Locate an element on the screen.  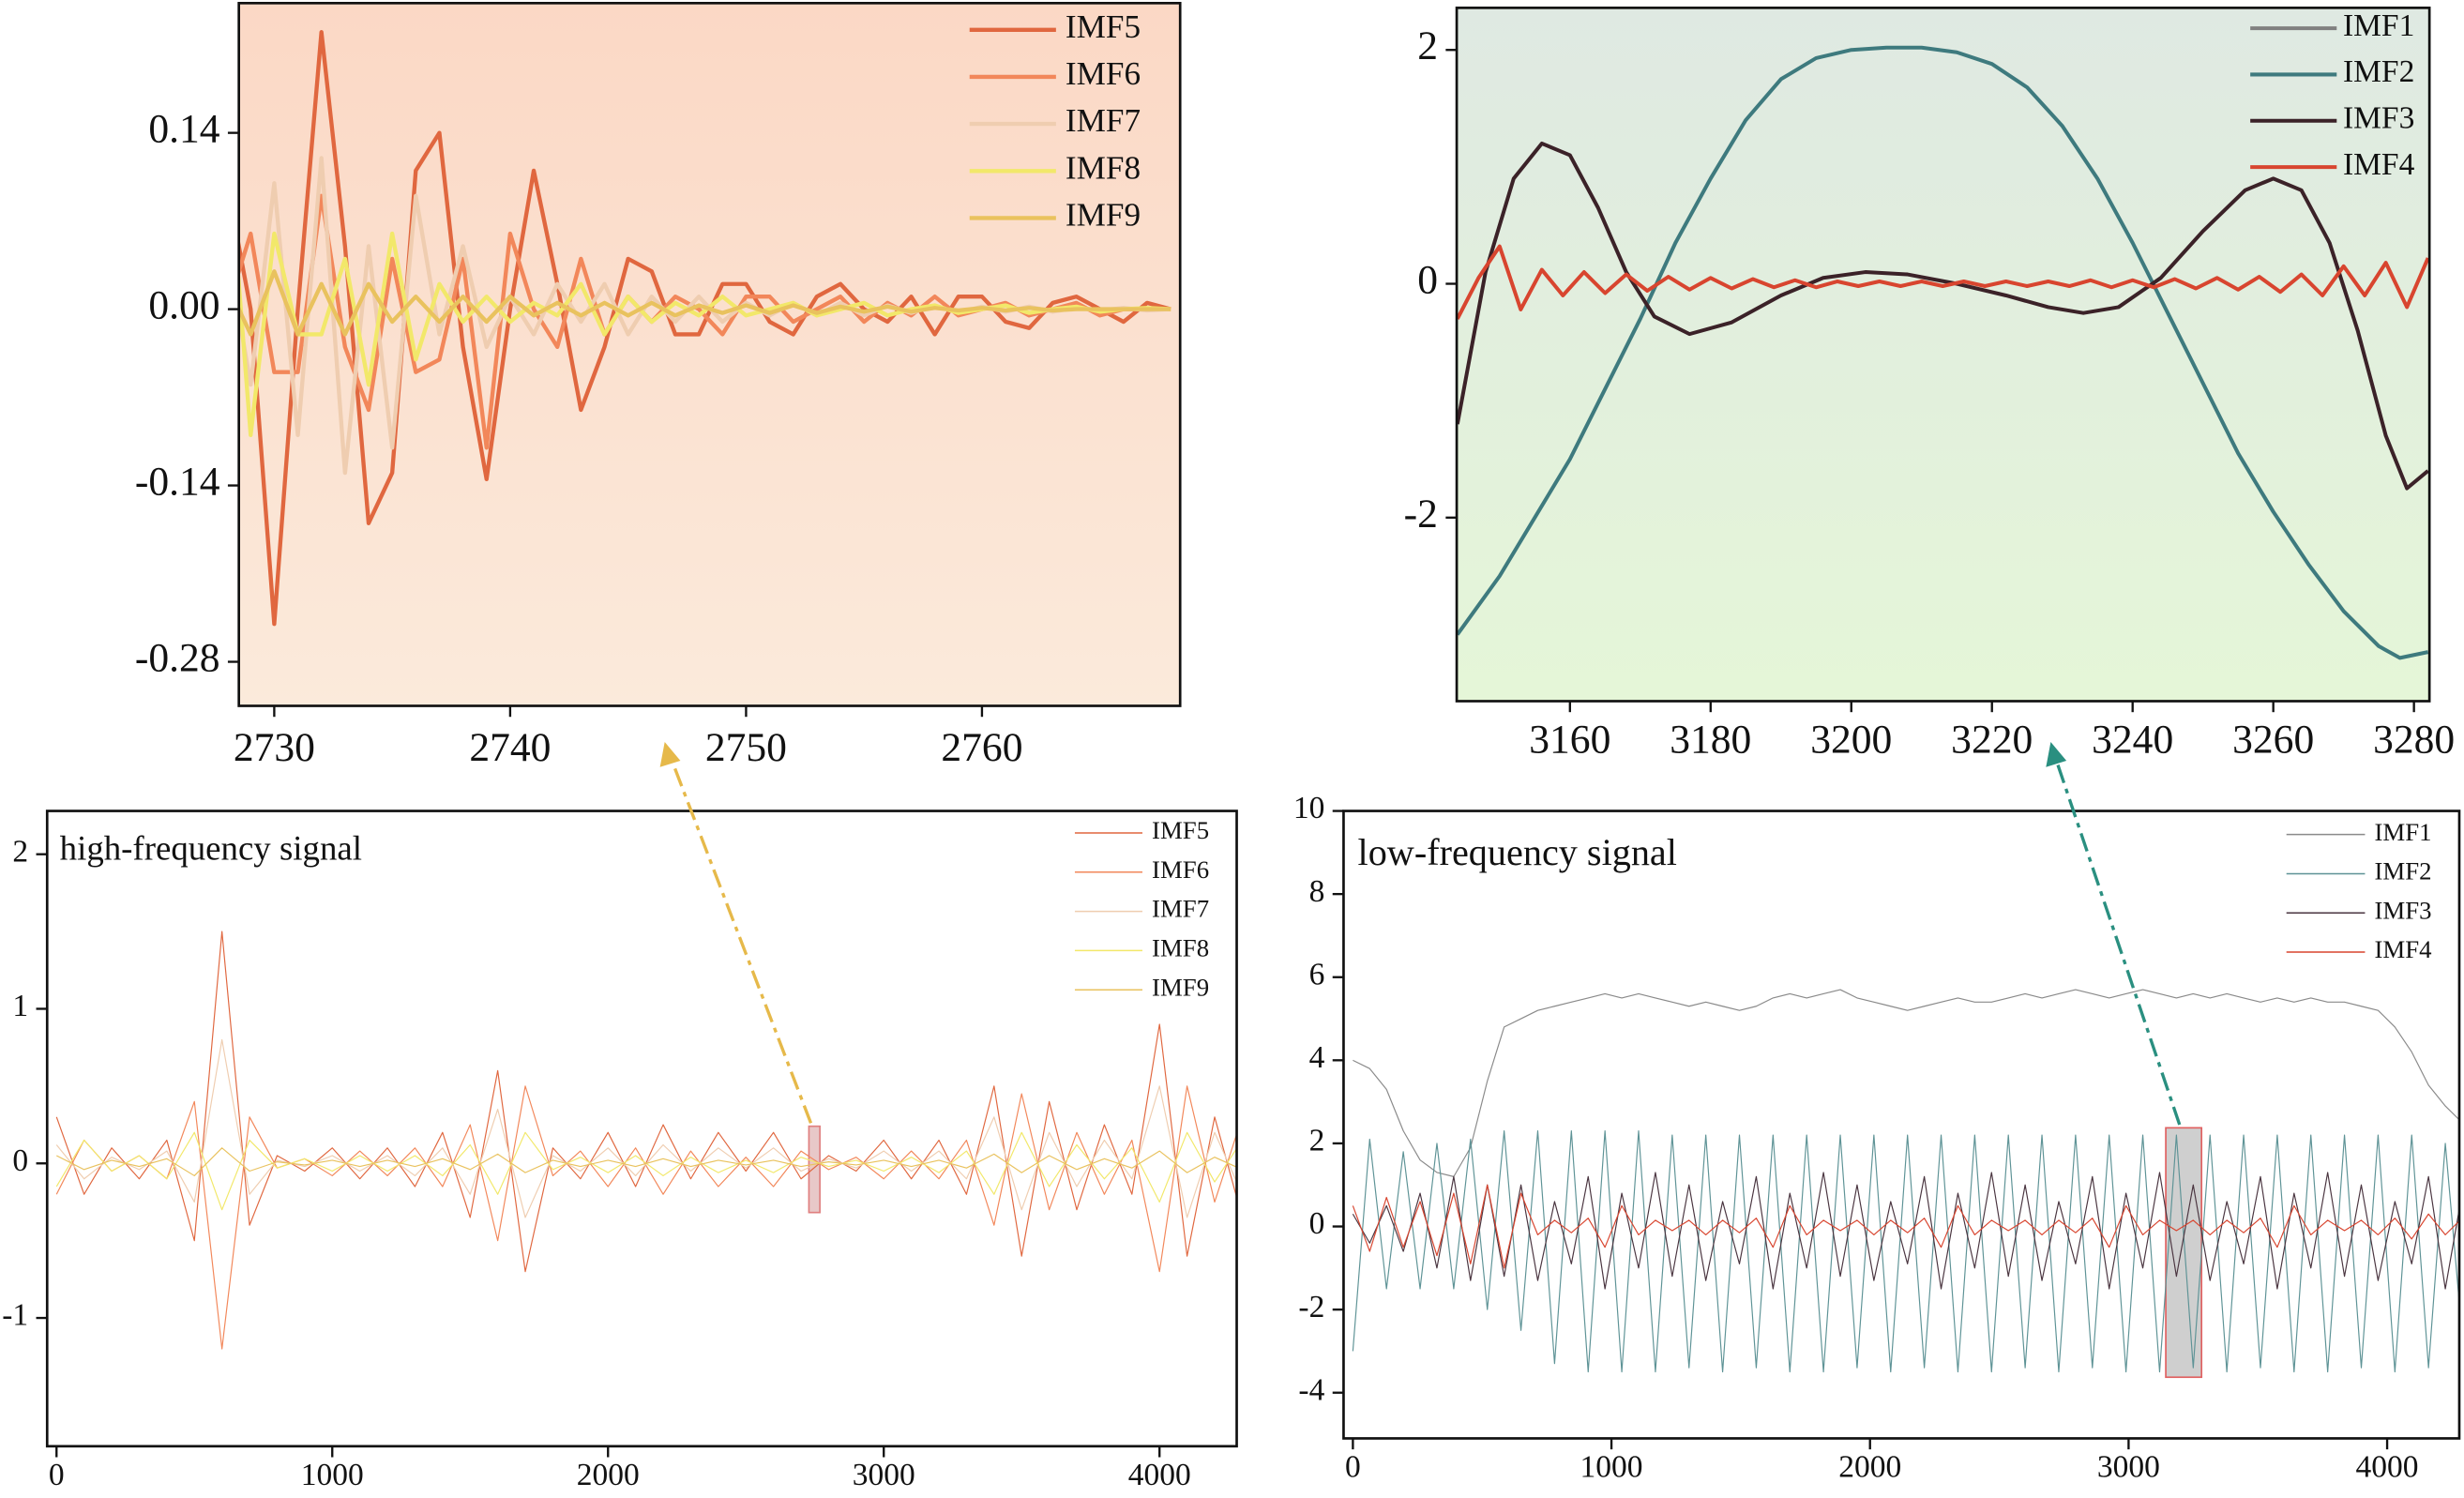
y-tick-label: 4 is located at coordinates (1317, 1057).